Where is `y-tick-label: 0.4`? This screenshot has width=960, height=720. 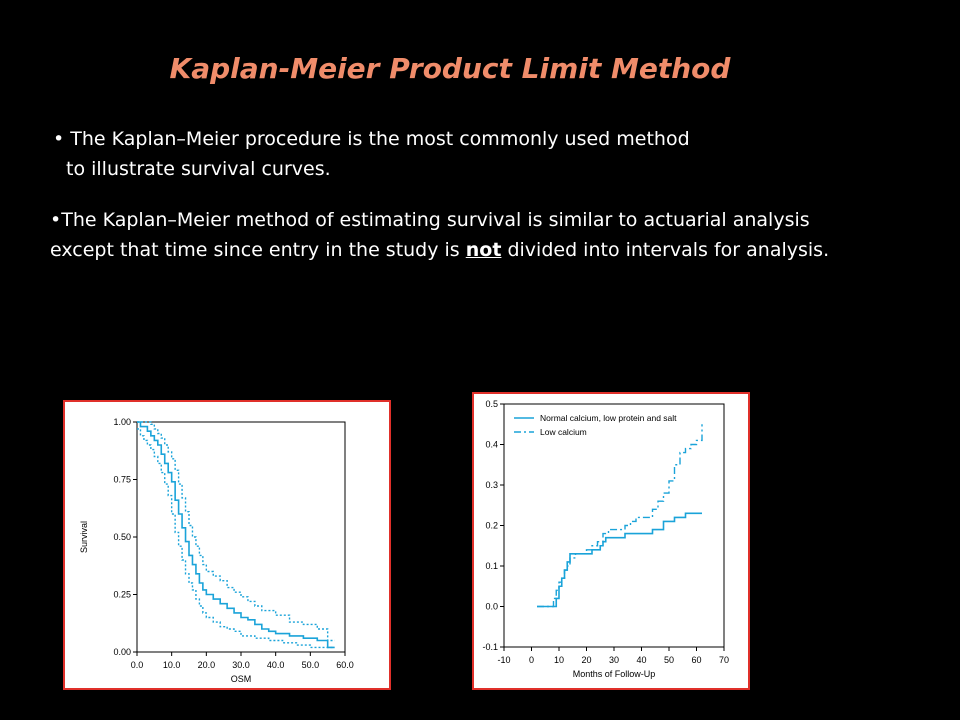 y-tick-label: 0.4 is located at coordinates (491, 445).